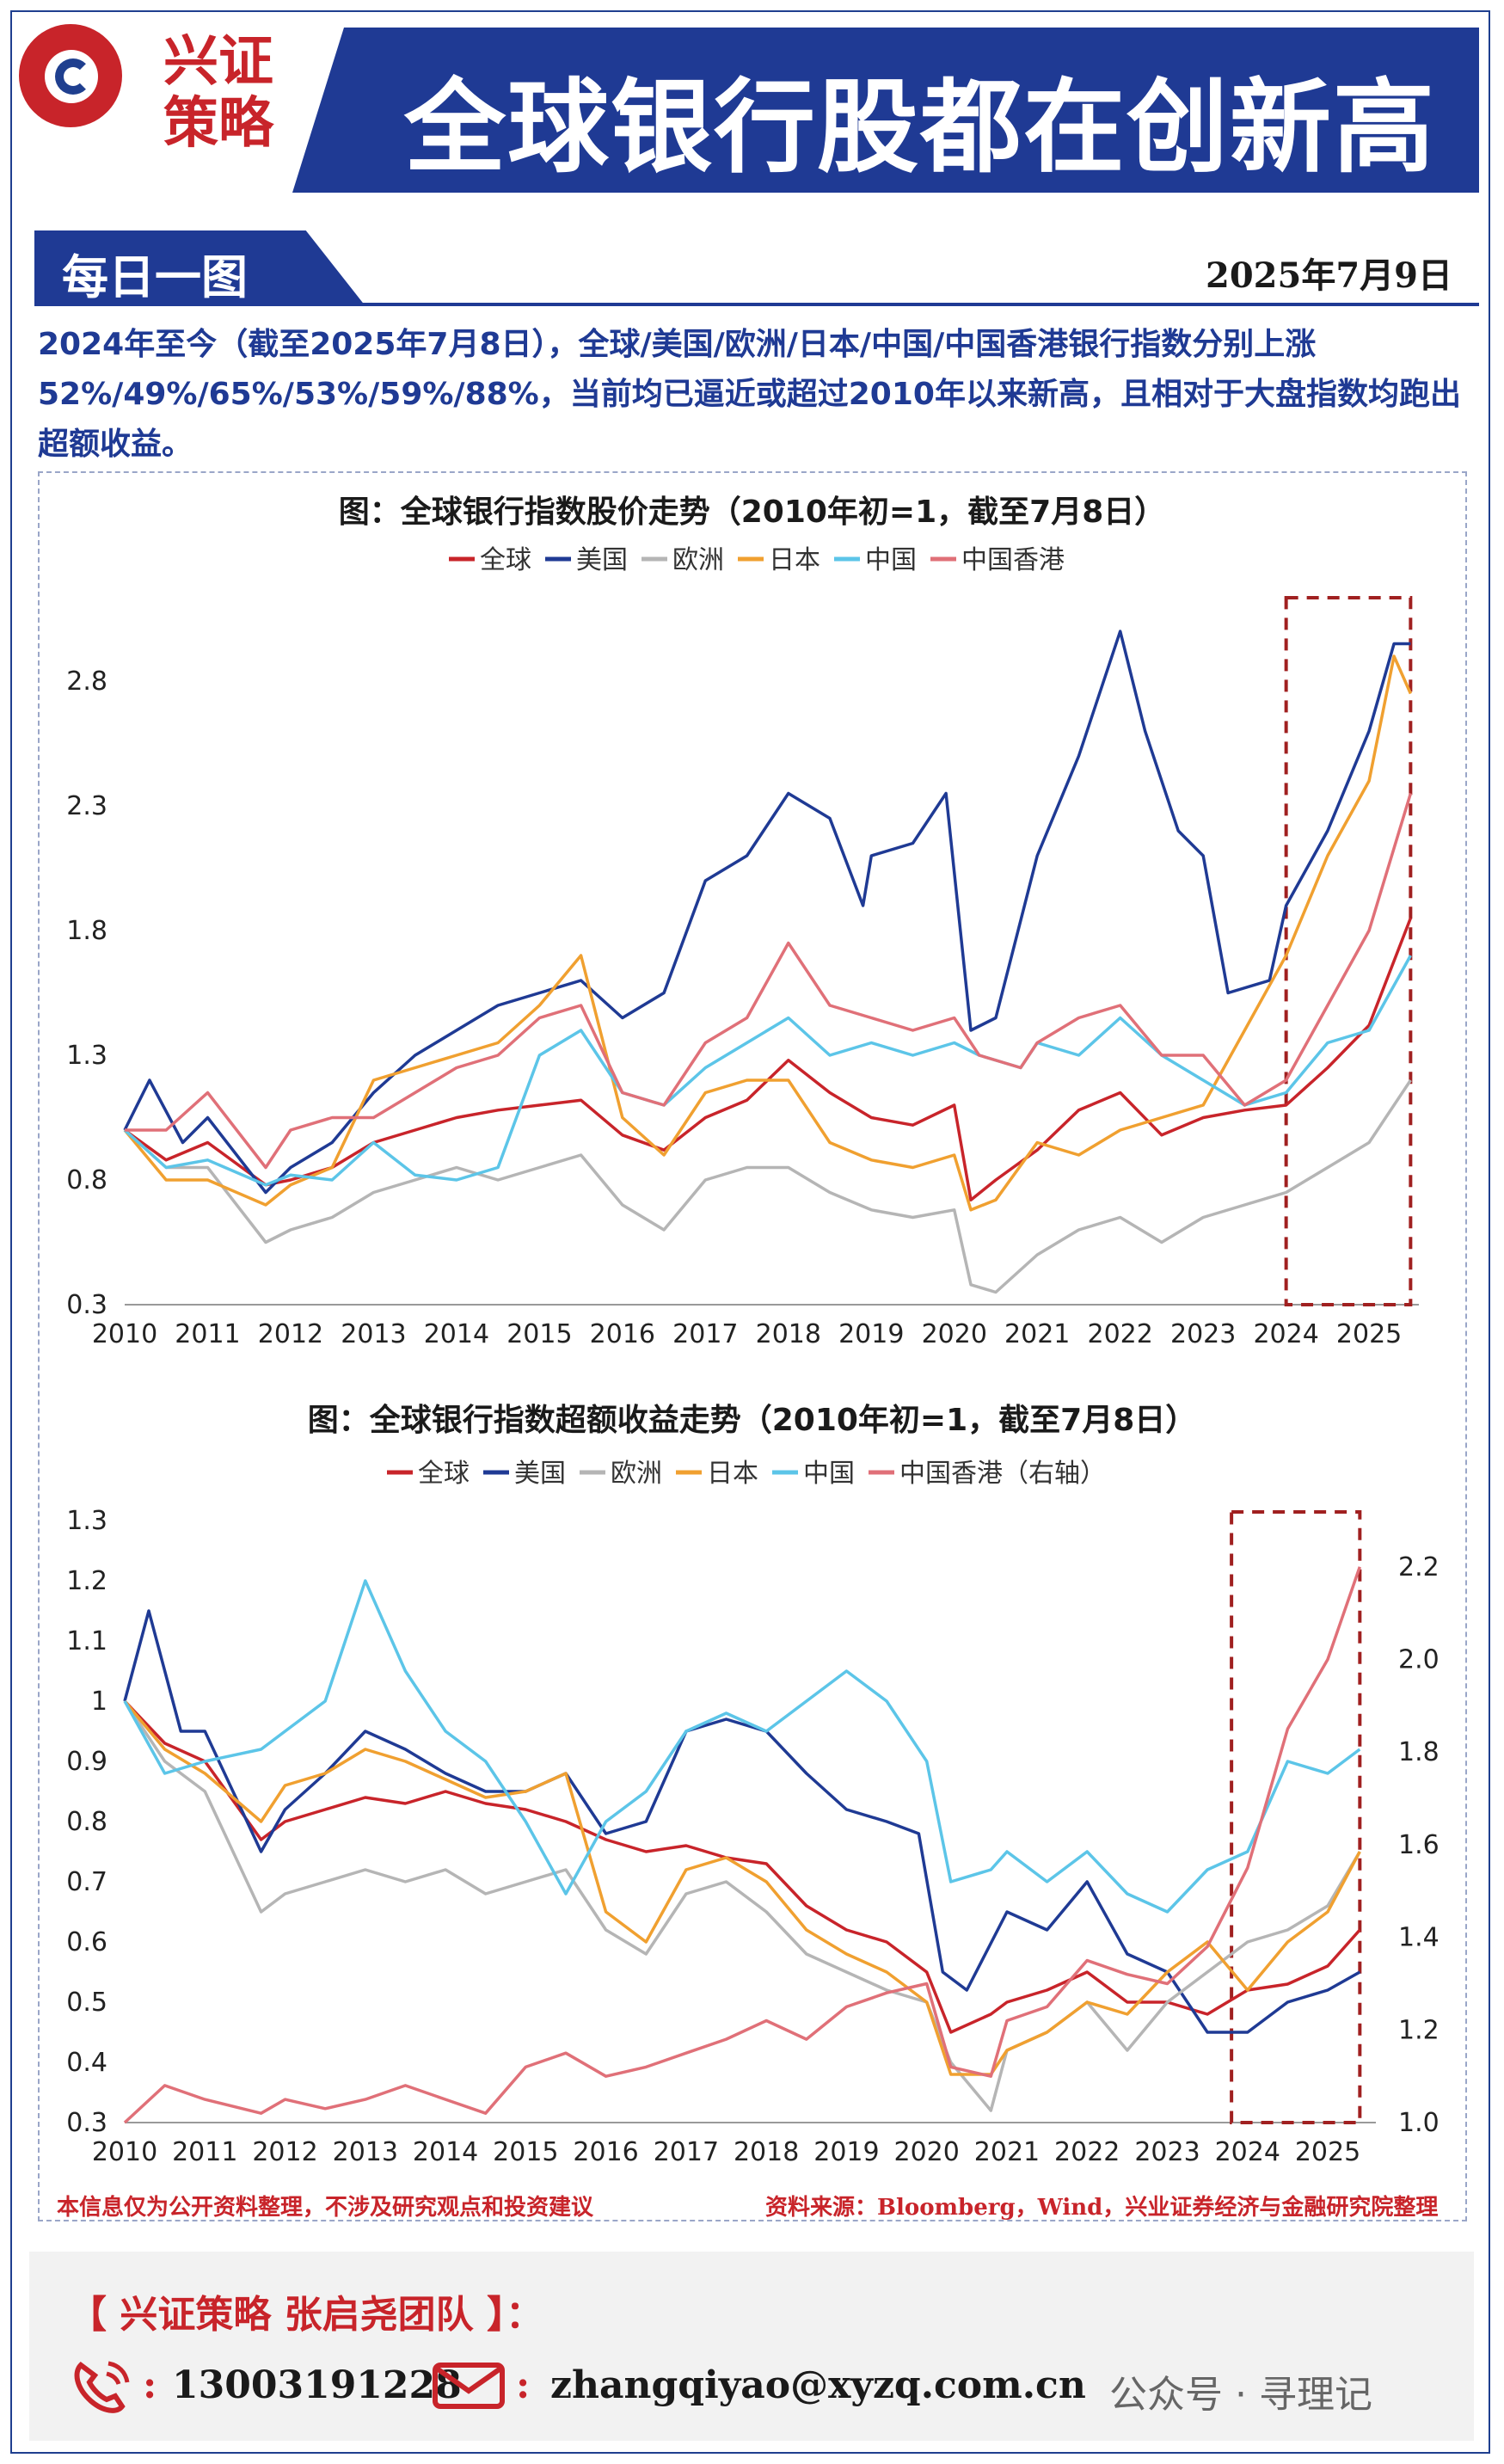  I want to click on x-tick-label: 2020, so click(954, 1334).